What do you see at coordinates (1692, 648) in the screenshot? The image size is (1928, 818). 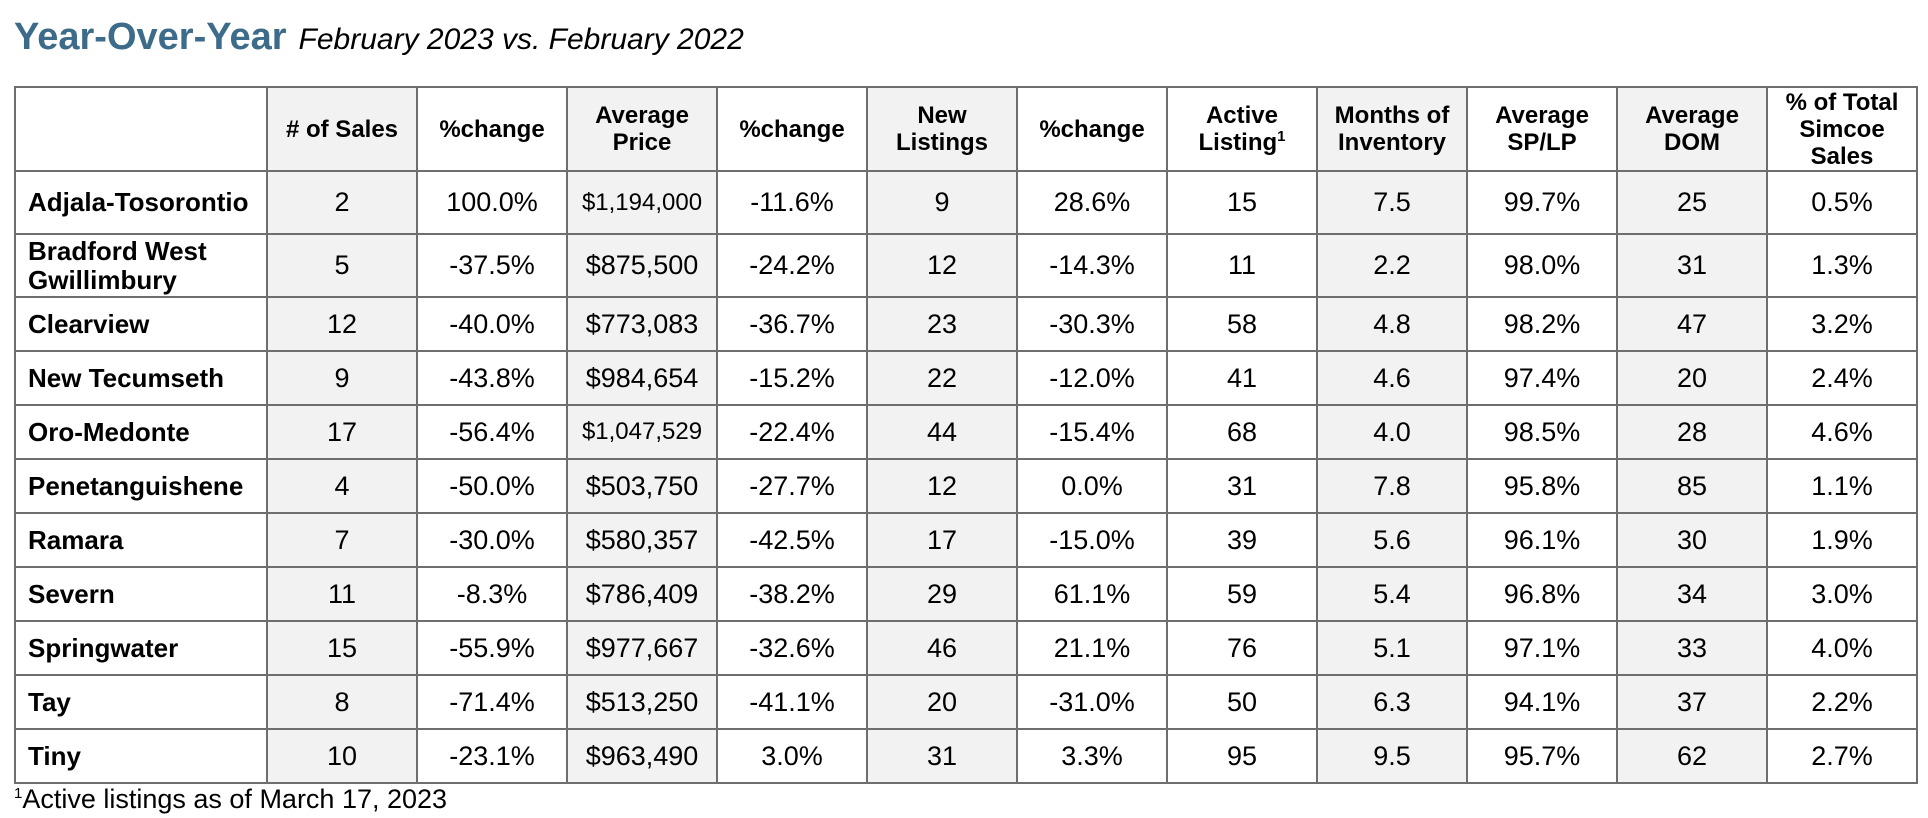 I see `table-cell: 33` at bounding box center [1692, 648].